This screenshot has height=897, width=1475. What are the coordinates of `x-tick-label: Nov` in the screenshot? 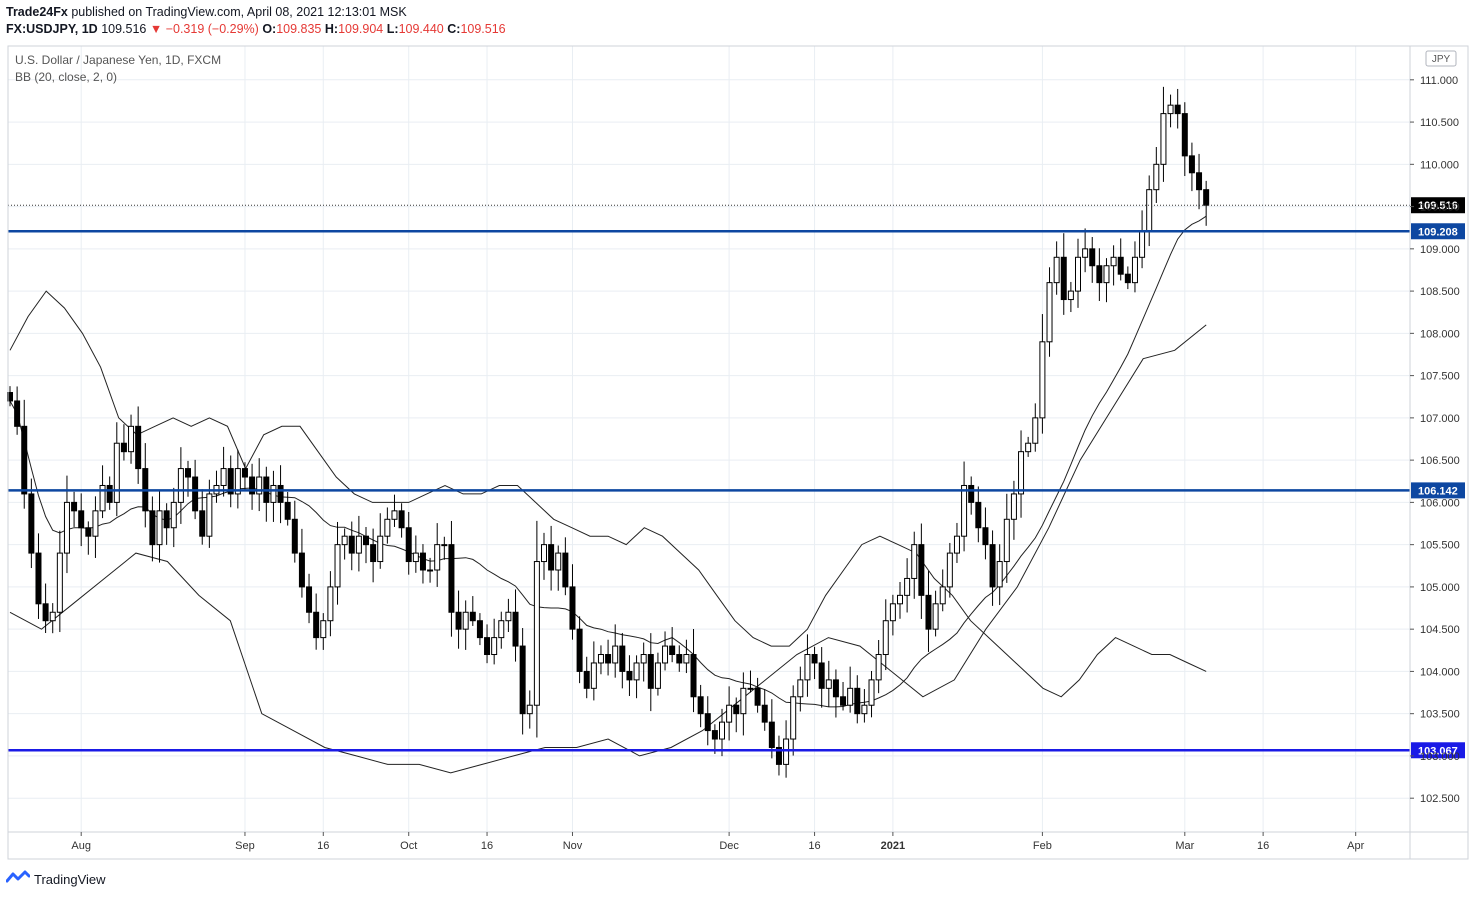 It's located at (573, 846).